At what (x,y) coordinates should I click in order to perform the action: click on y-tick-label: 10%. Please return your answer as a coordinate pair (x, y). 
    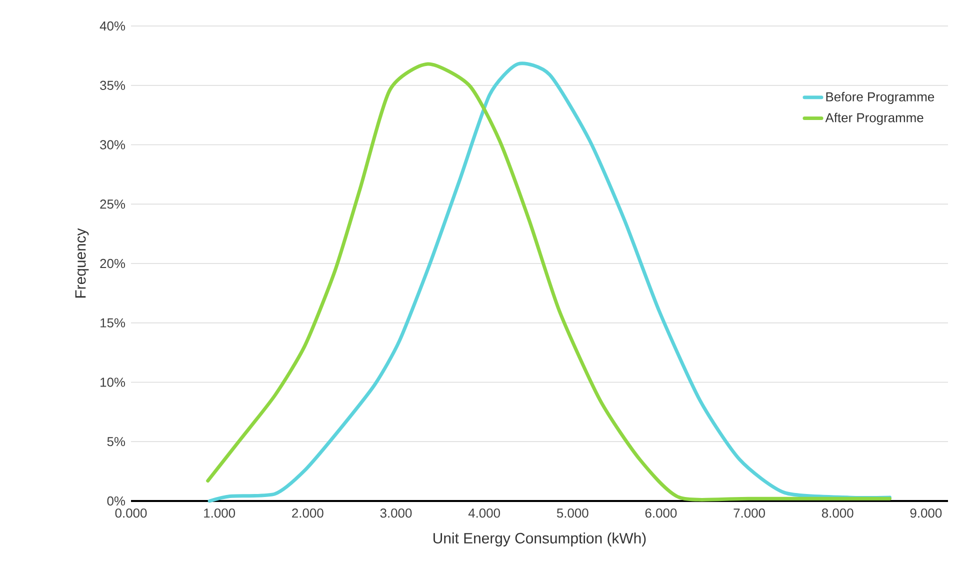
    Looking at the image, I should click on (113, 382).